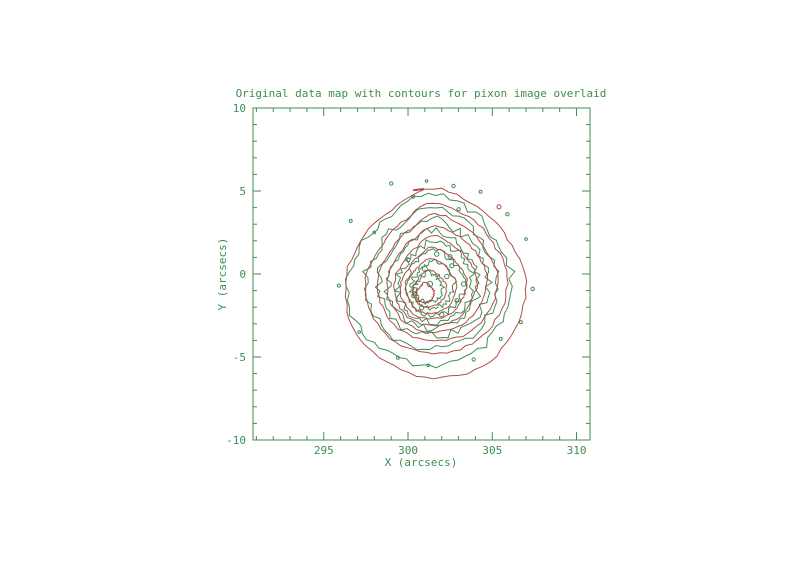  What do you see at coordinates (242, 191) in the screenshot?
I see `y-tick-label: 5` at bounding box center [242, 191].